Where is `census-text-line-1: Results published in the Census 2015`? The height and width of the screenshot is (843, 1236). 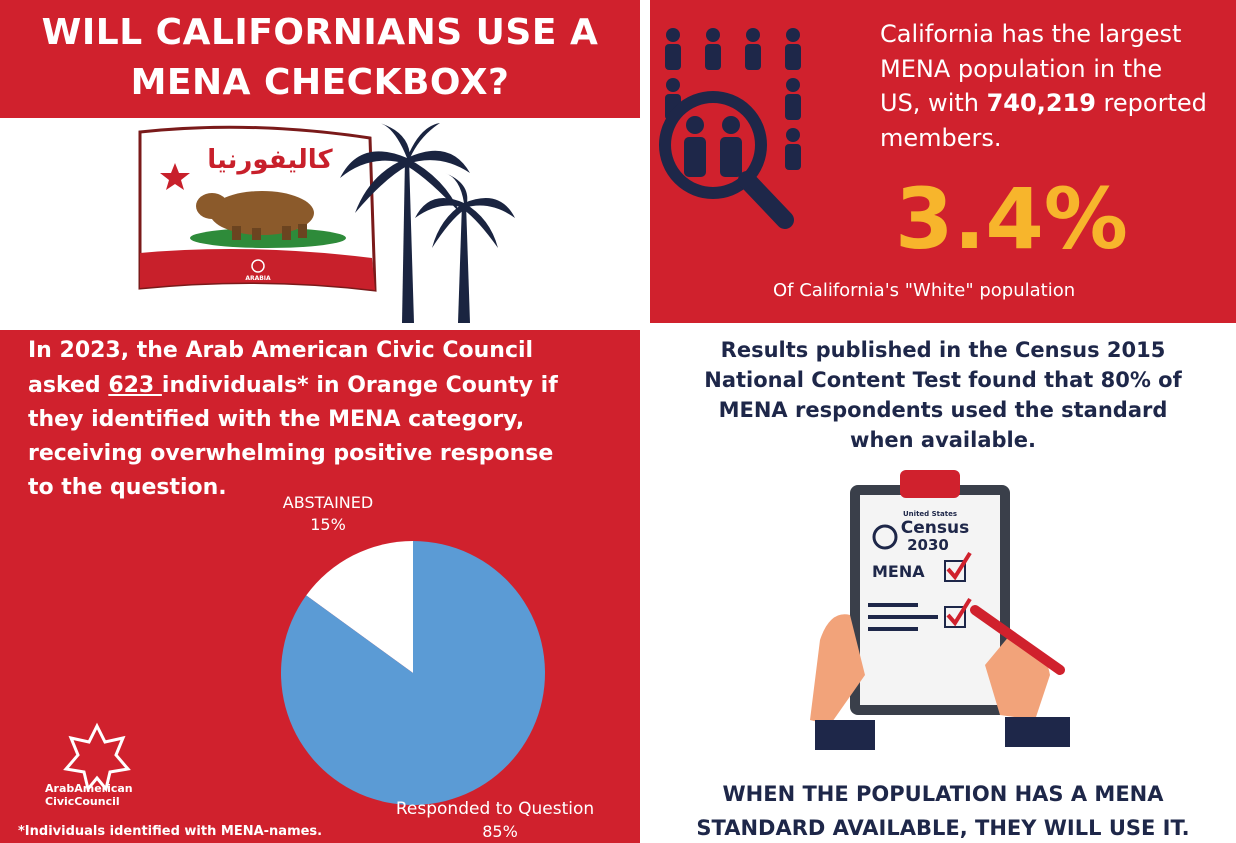 census-text-line-1: Results published in the Census 2015 is located at coordinates (943, 350).